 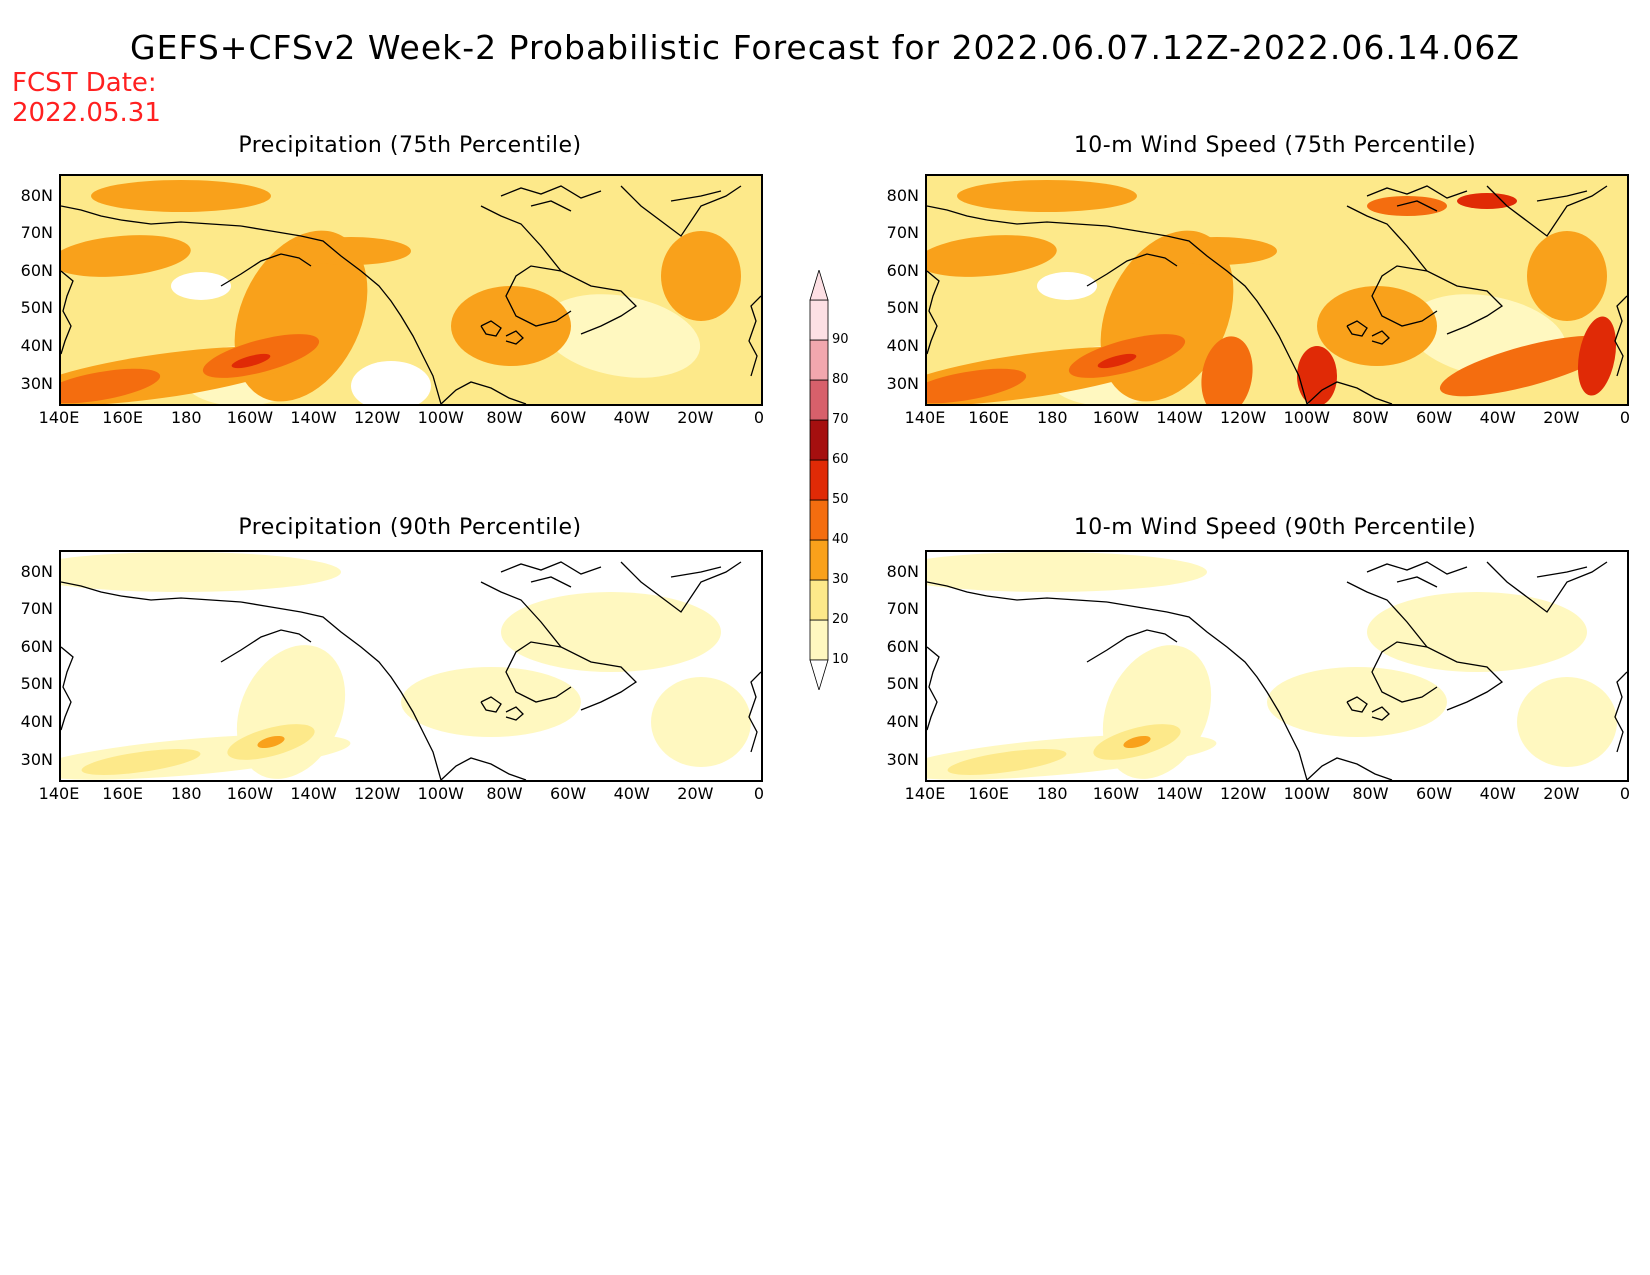 I want to click on colorbar-label: 90, so click(x=840, y=339).